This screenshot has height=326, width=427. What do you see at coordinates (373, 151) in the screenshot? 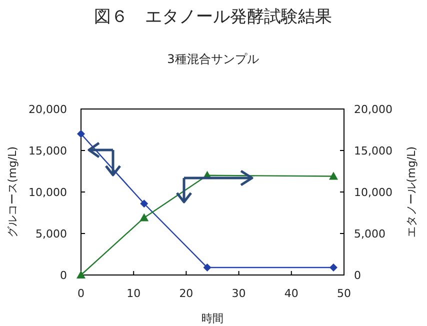
I see `y2-tick-label: 15,000` at bounding box center [373, 151].